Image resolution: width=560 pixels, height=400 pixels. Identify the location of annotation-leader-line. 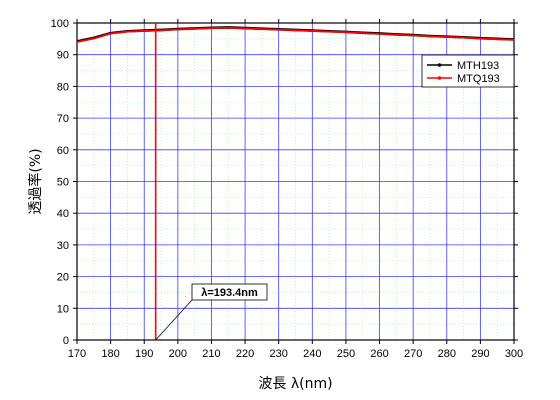
(174, 320).